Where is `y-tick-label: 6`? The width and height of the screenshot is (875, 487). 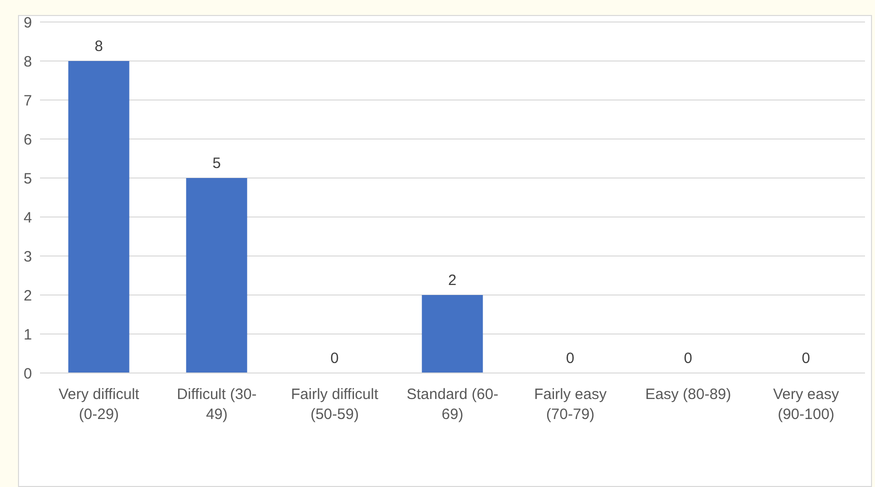
y-tick-label: 6 is located at coordinates (28, 139).